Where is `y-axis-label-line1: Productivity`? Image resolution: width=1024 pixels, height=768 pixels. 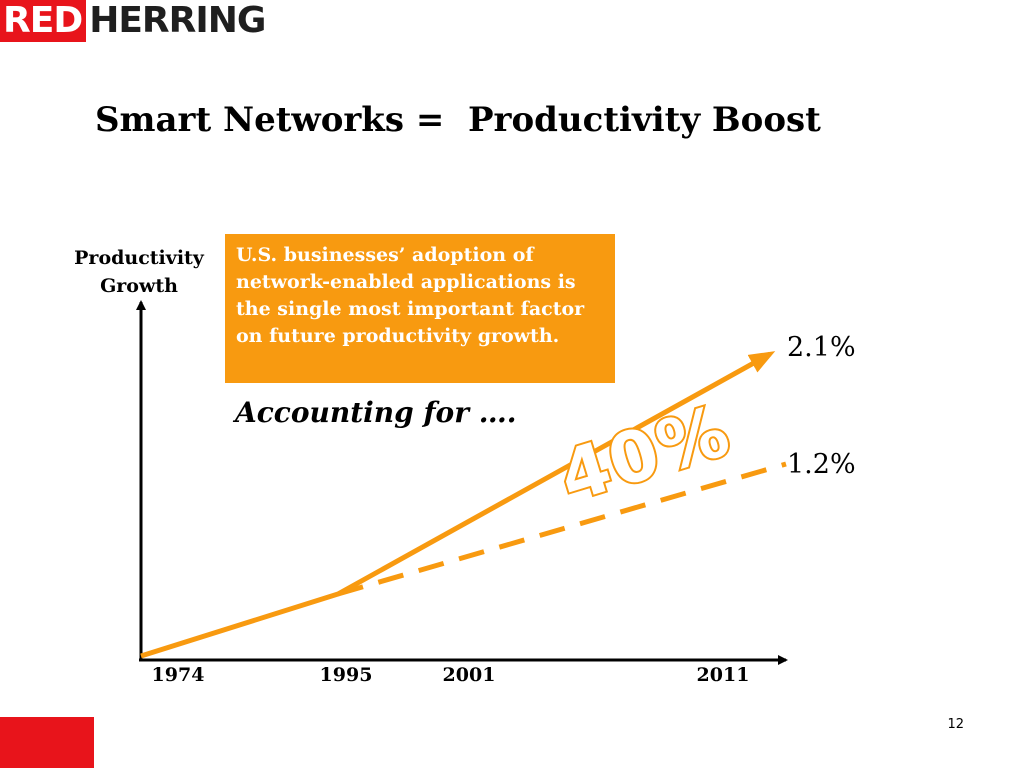 y-axis-label-line1: Productivity is located at coordinates (139, 258).